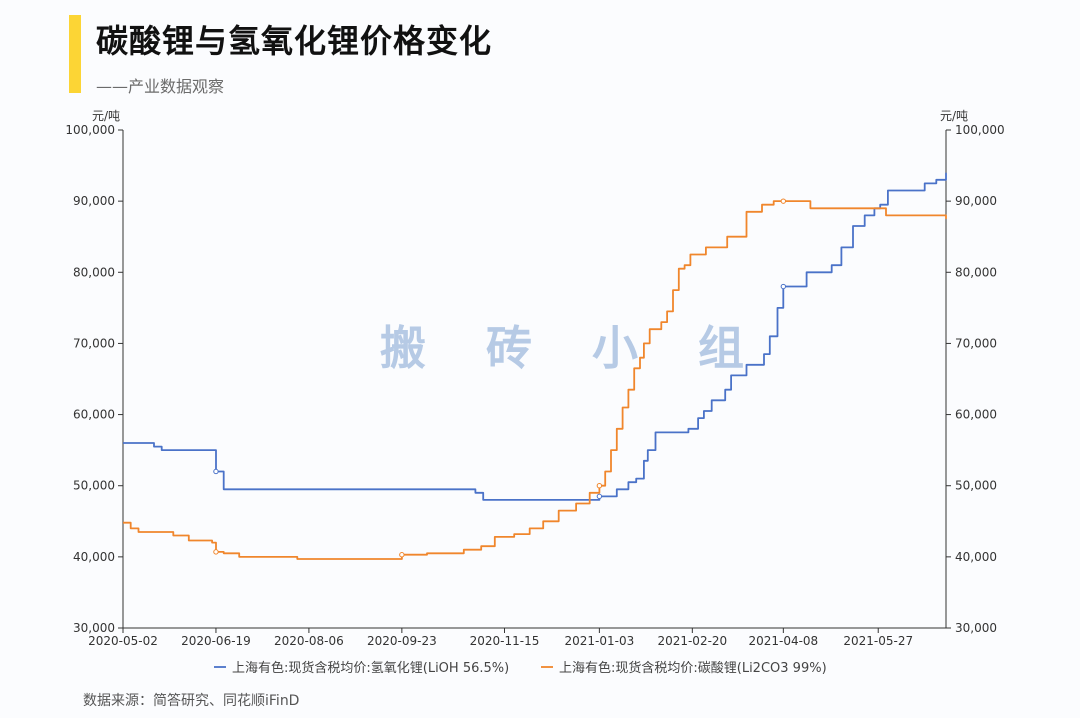 Image resolution: width=1080 pixels, height=718 pixels. What do you see at coordinates (123, 641) in the screenshot?
I see `x-tick-label: 2020-05-02` at bounding box center [123, 641].